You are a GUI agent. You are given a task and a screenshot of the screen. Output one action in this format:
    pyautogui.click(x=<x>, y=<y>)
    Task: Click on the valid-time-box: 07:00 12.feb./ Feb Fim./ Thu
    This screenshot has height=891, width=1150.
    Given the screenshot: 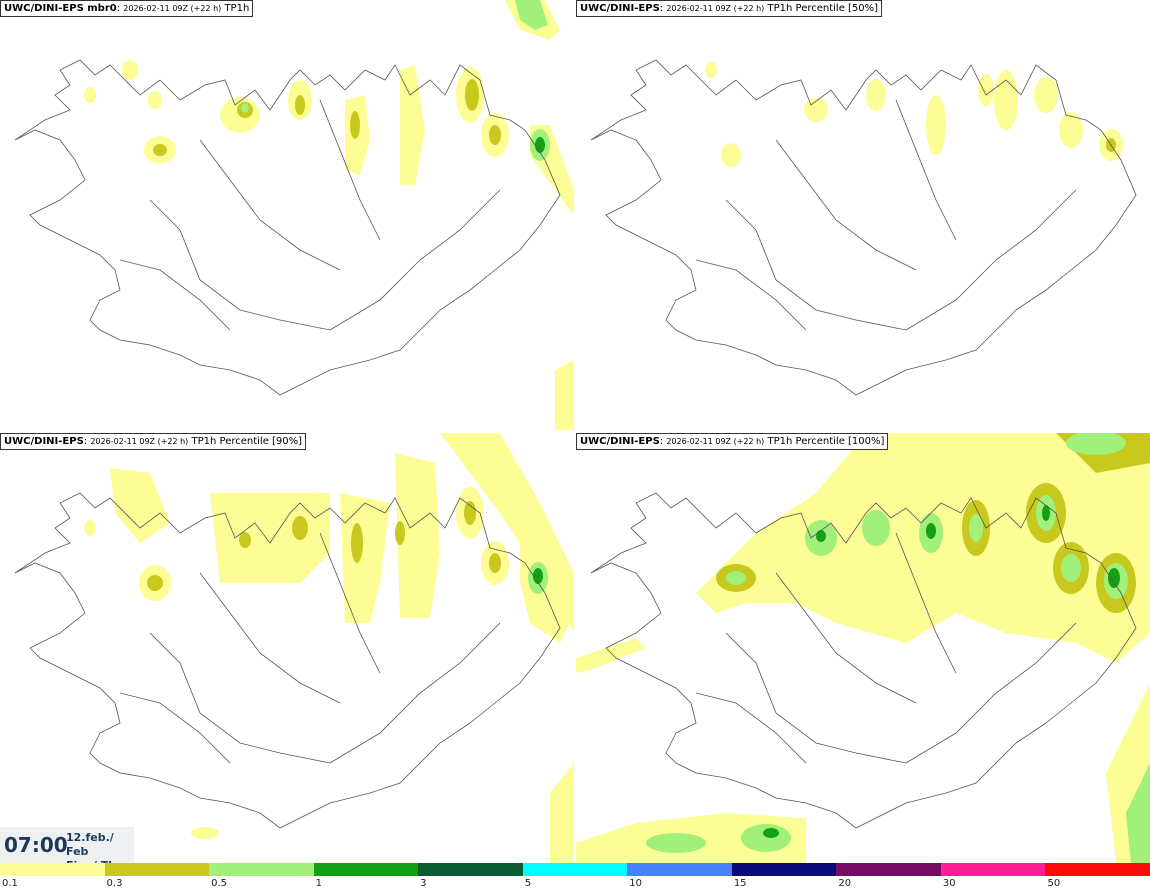 What is the action you would take?
    pyautogui.click(x=67, y=849)
    